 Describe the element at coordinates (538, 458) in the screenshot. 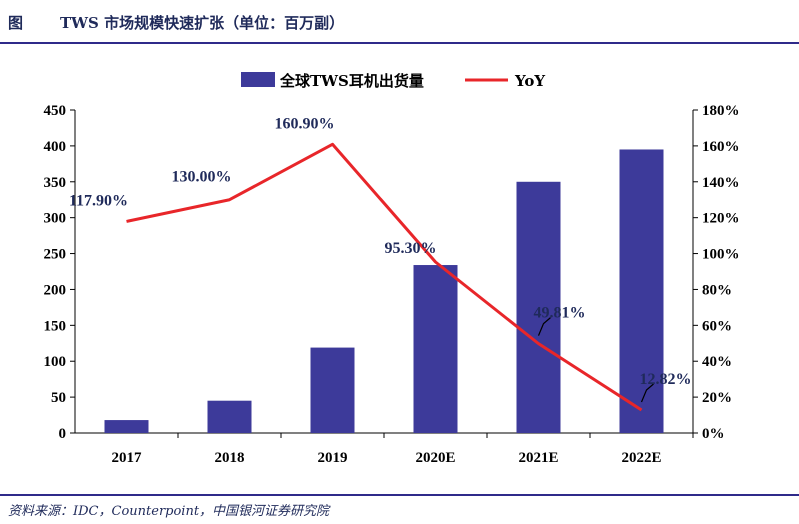

I see `x-tick-label: 2021E` at that location.